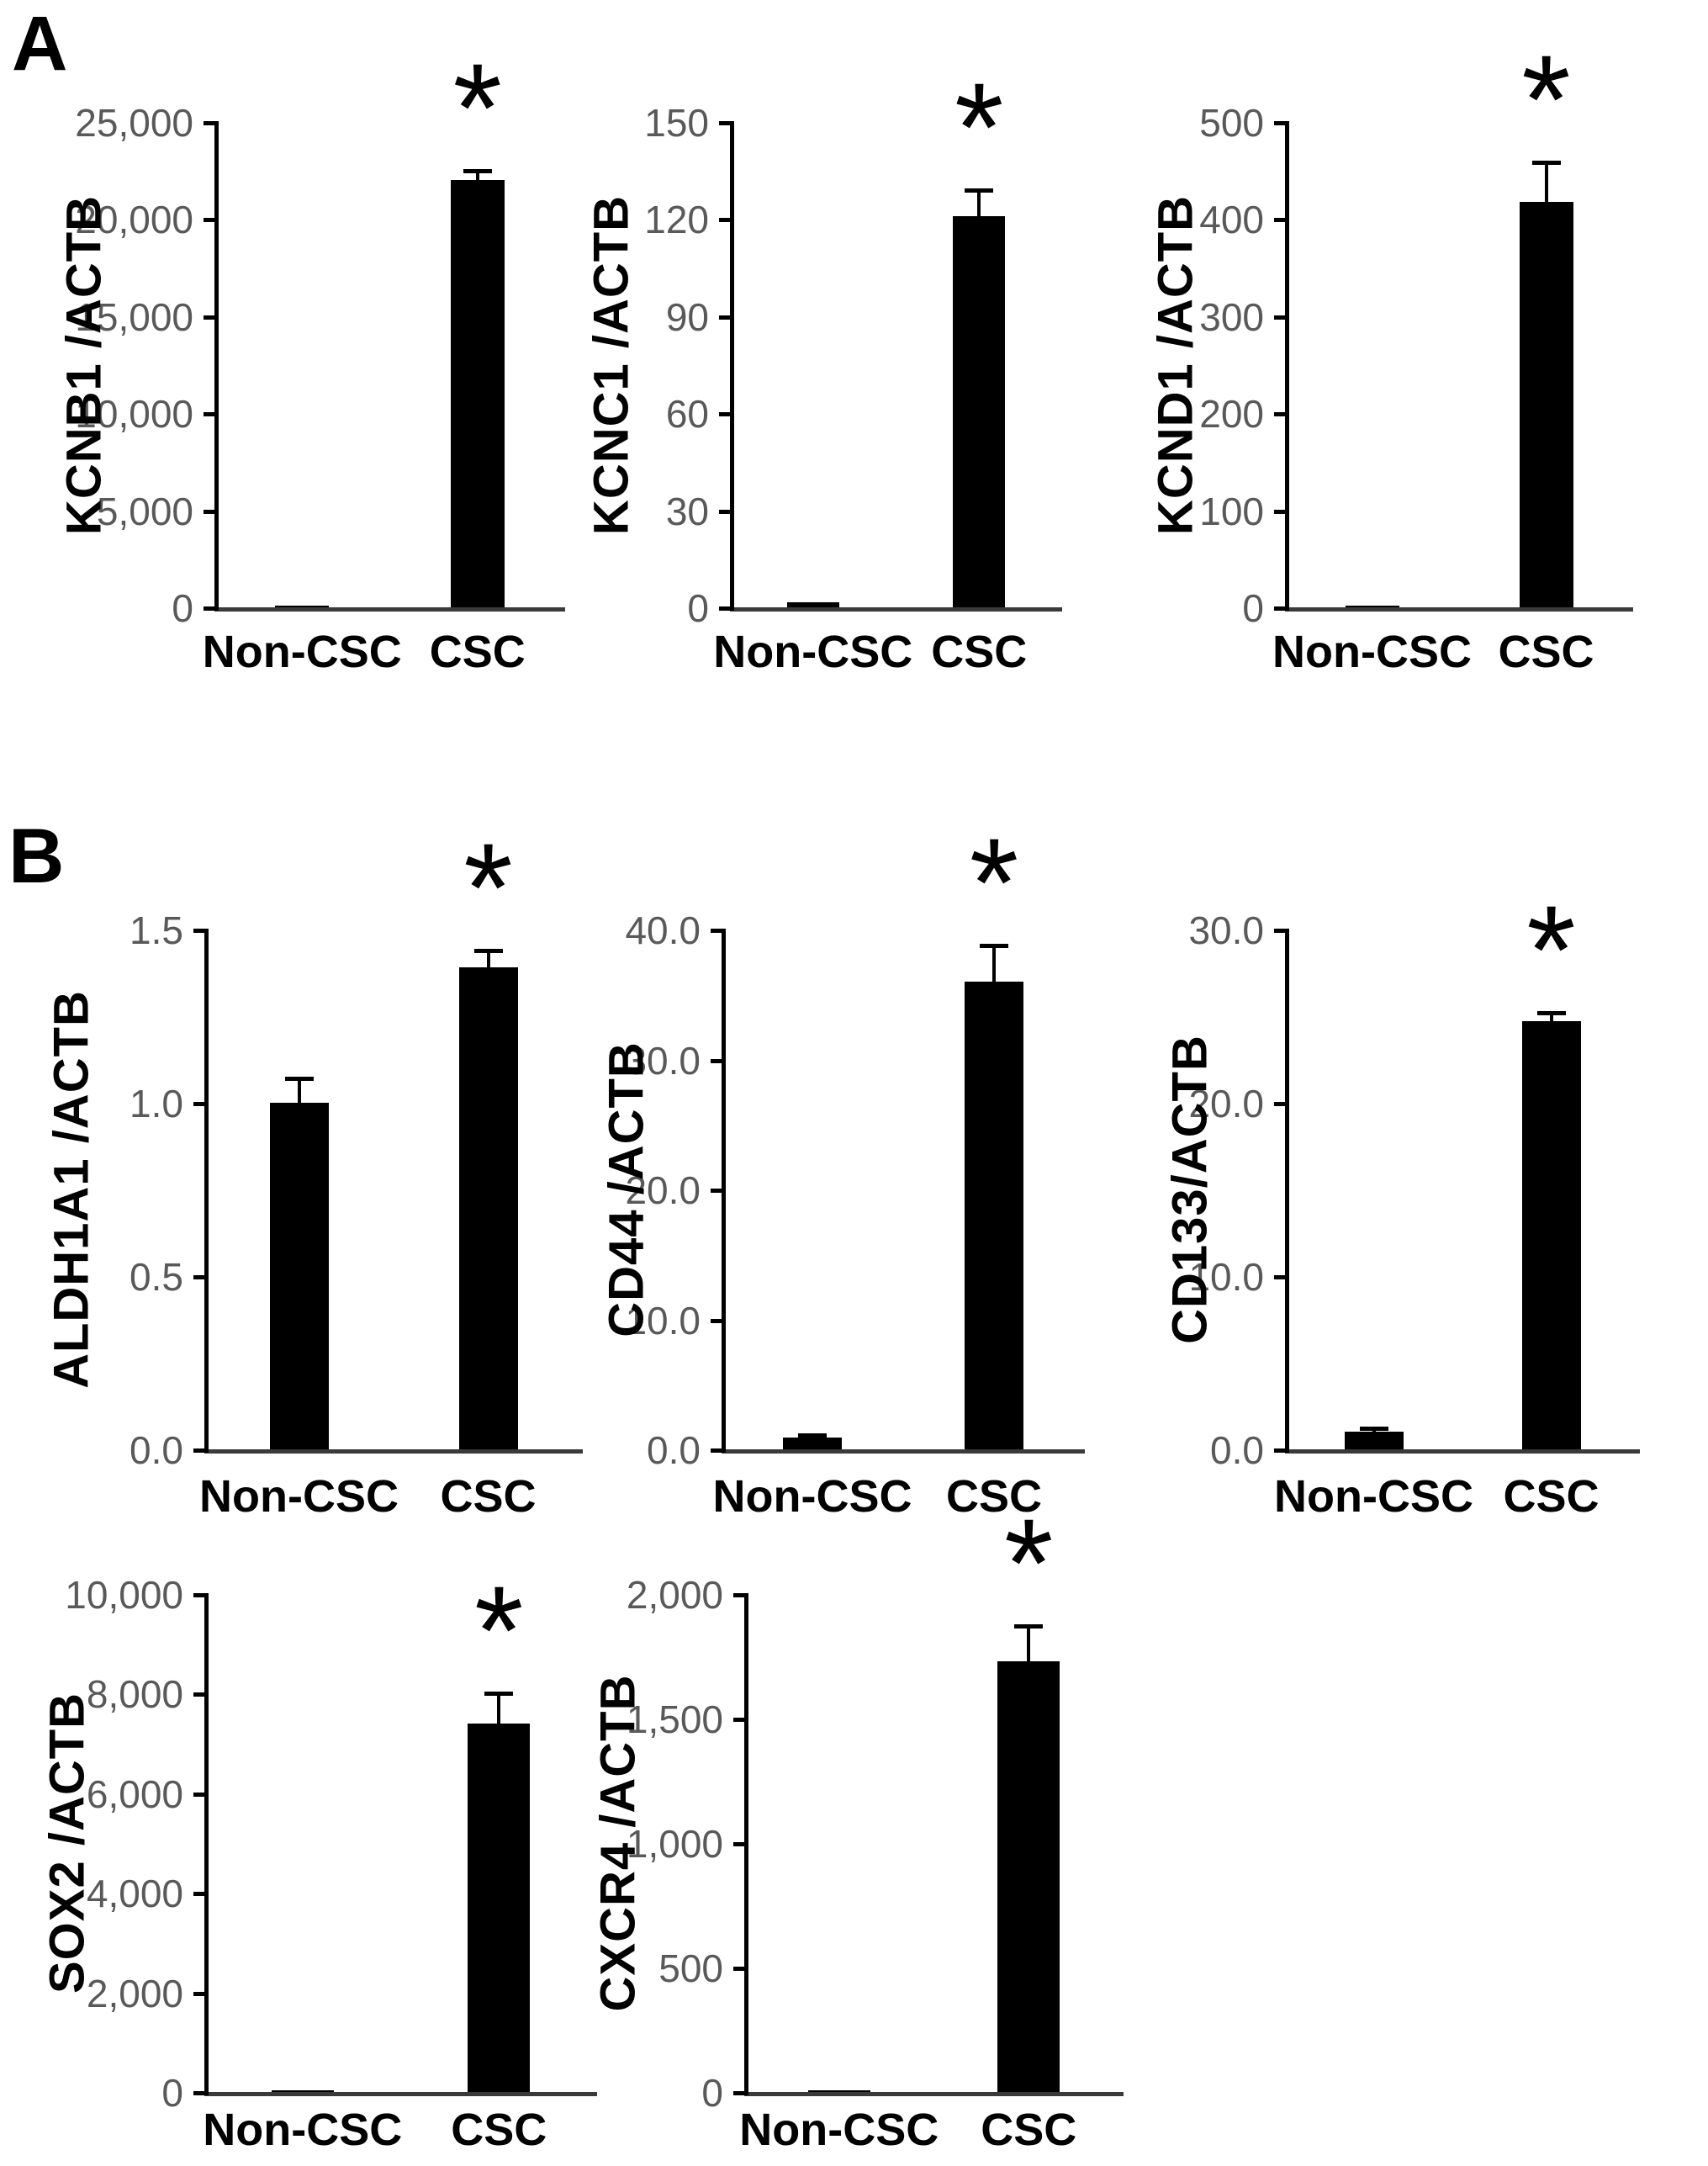 This screenshot has height=2166, width=1708. What do you see at coordinates (499, 2130) in the screenshot?
I see `sox2-category-label: CSC` at bounding box center [499, 2130].